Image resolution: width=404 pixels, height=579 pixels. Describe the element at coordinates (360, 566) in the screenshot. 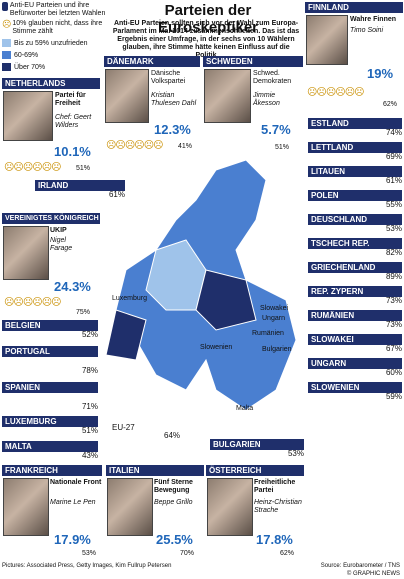

I see `source: Source: Eurobarometer / TNS` at that location.